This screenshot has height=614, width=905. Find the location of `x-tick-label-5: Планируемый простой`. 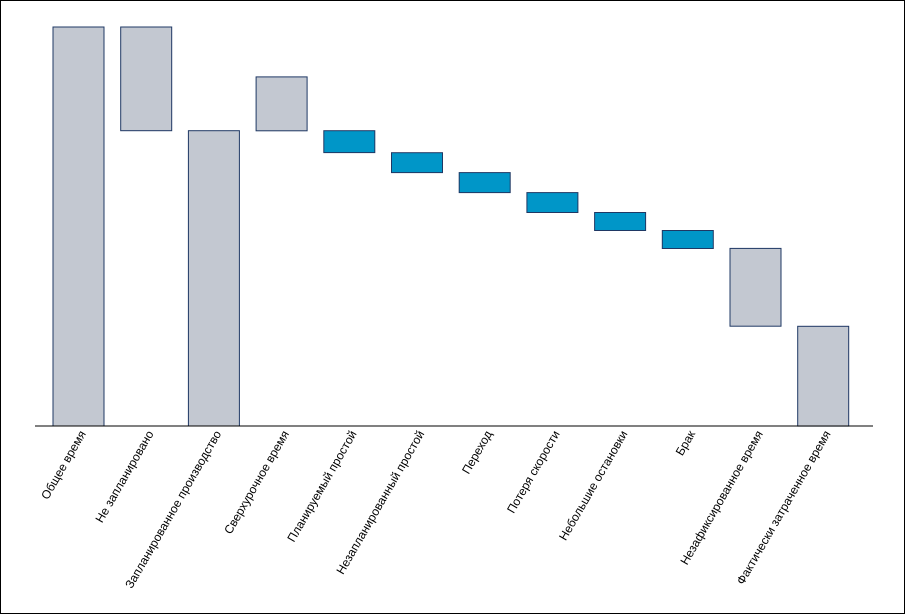

x-tick-label-5: Планируемый простой is located at coordinates (321, 486).